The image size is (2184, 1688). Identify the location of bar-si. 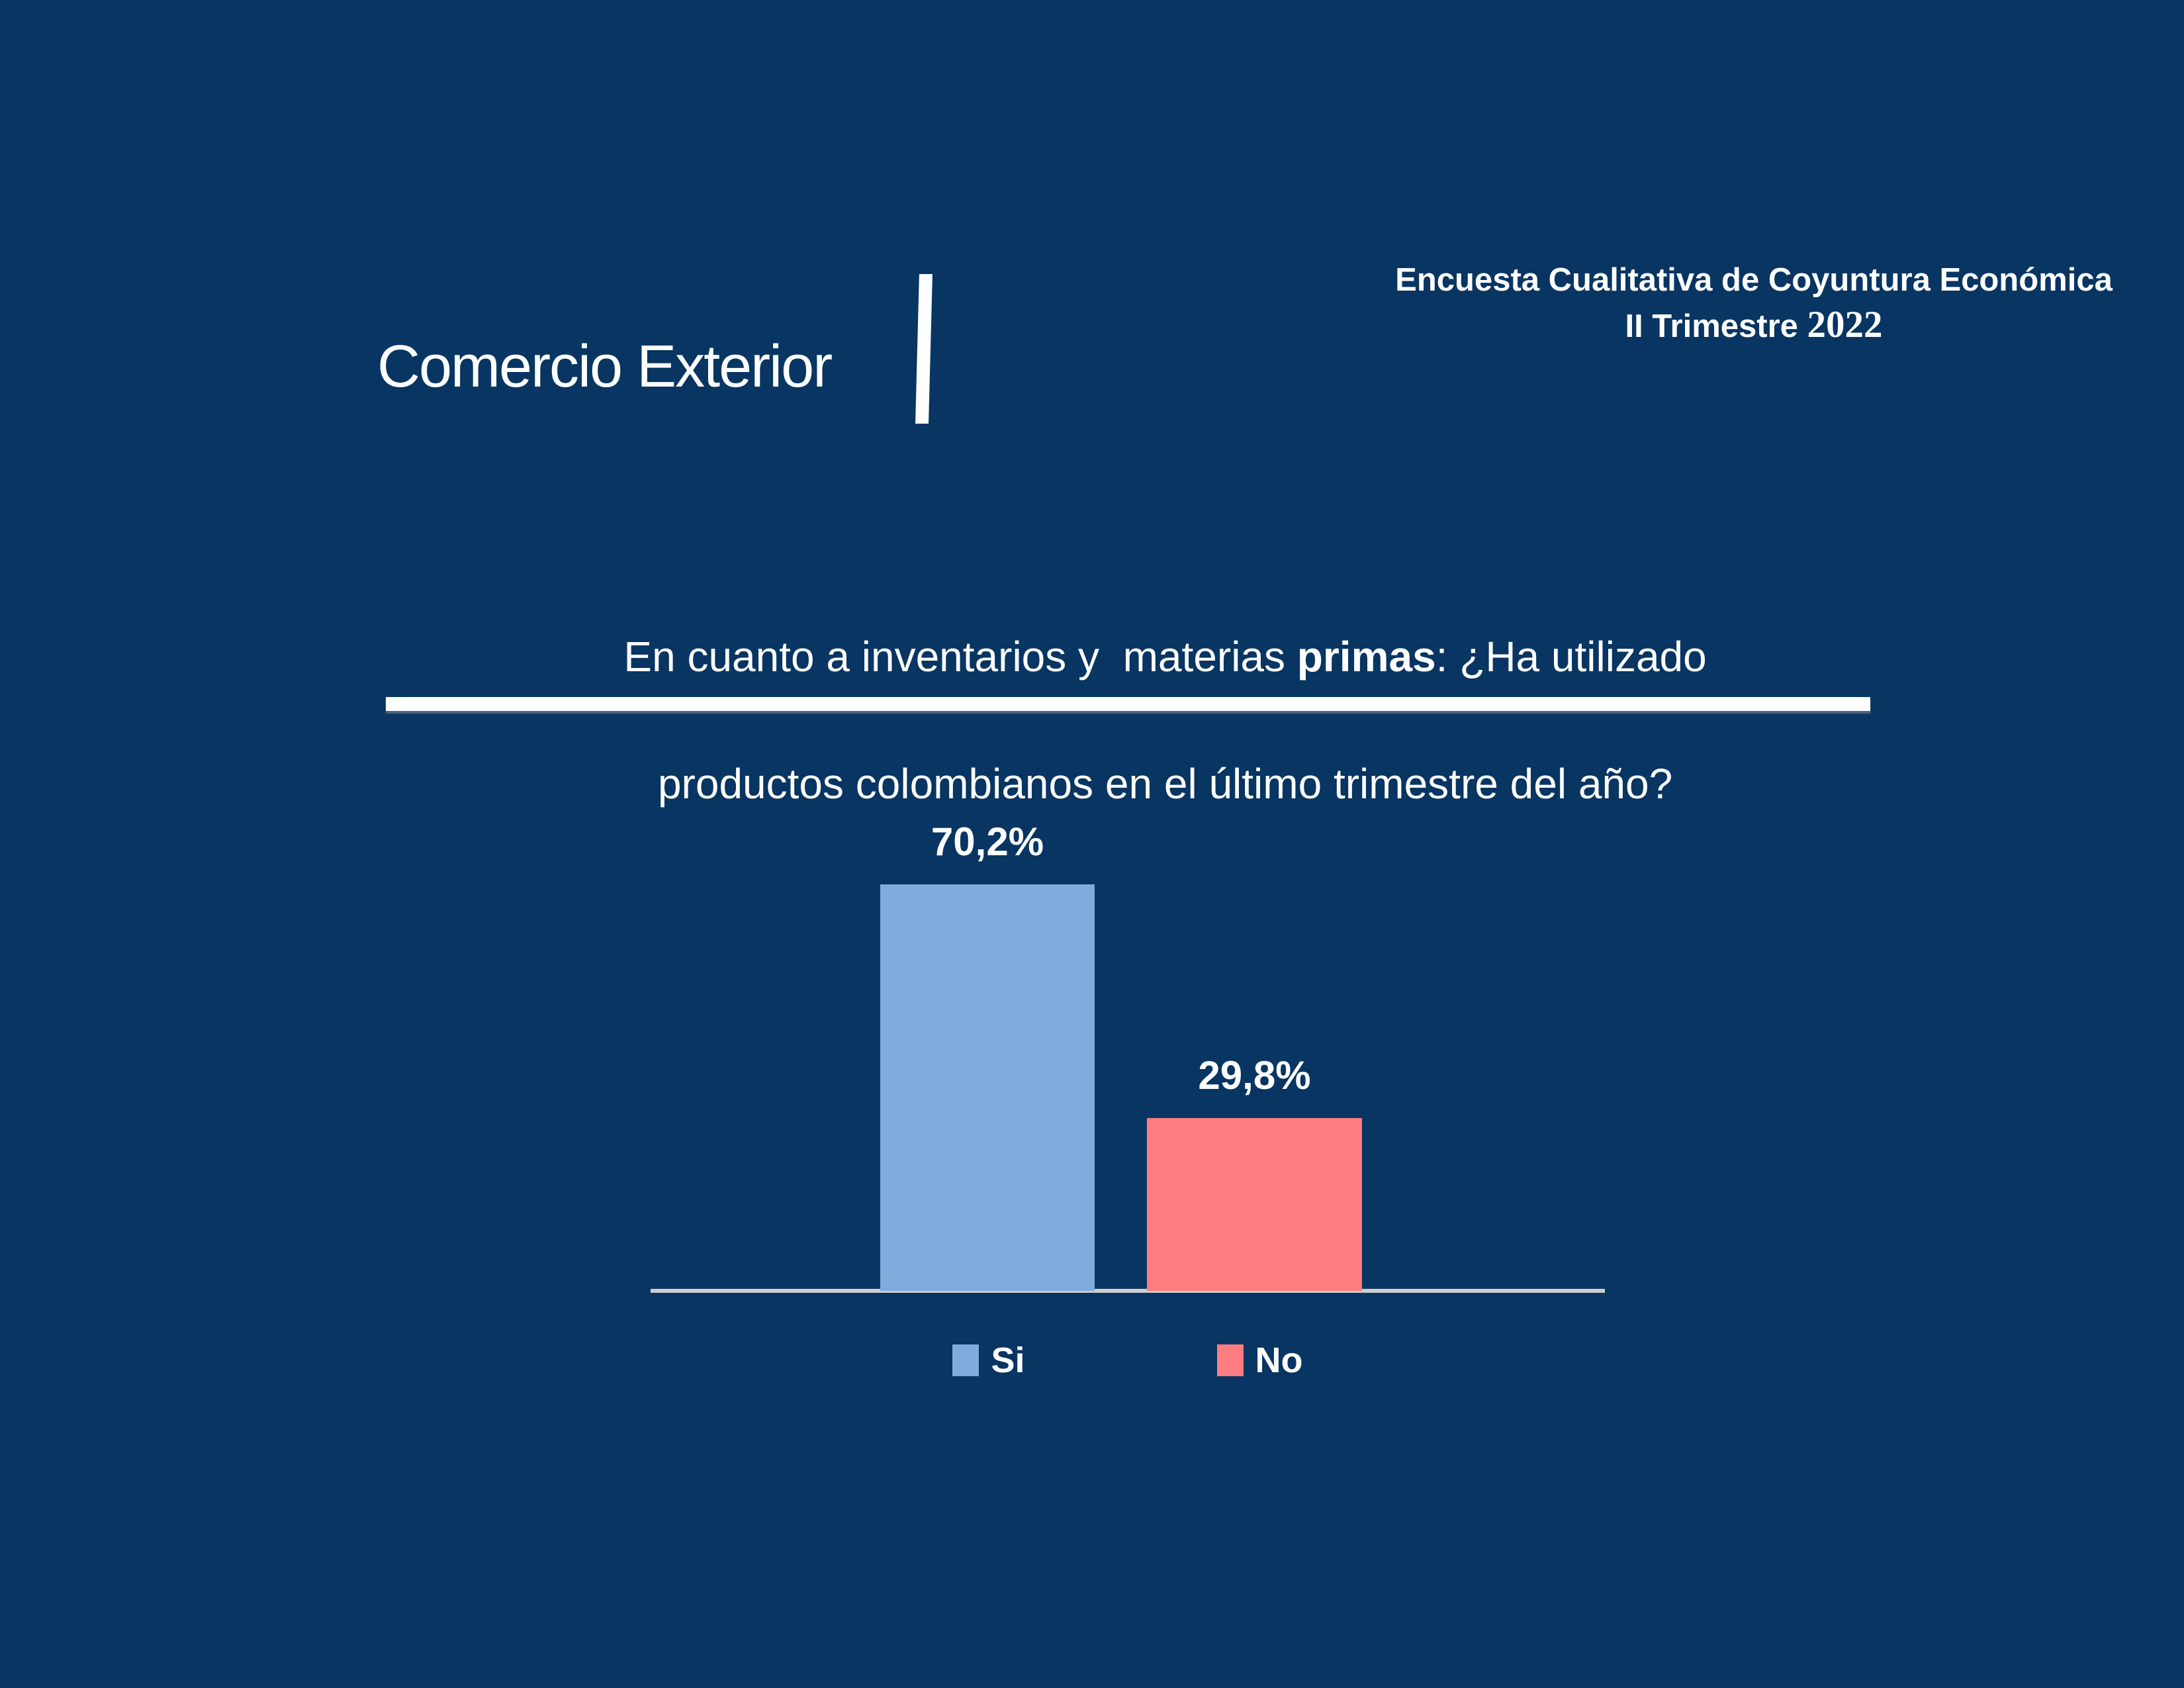
(987, 1087).